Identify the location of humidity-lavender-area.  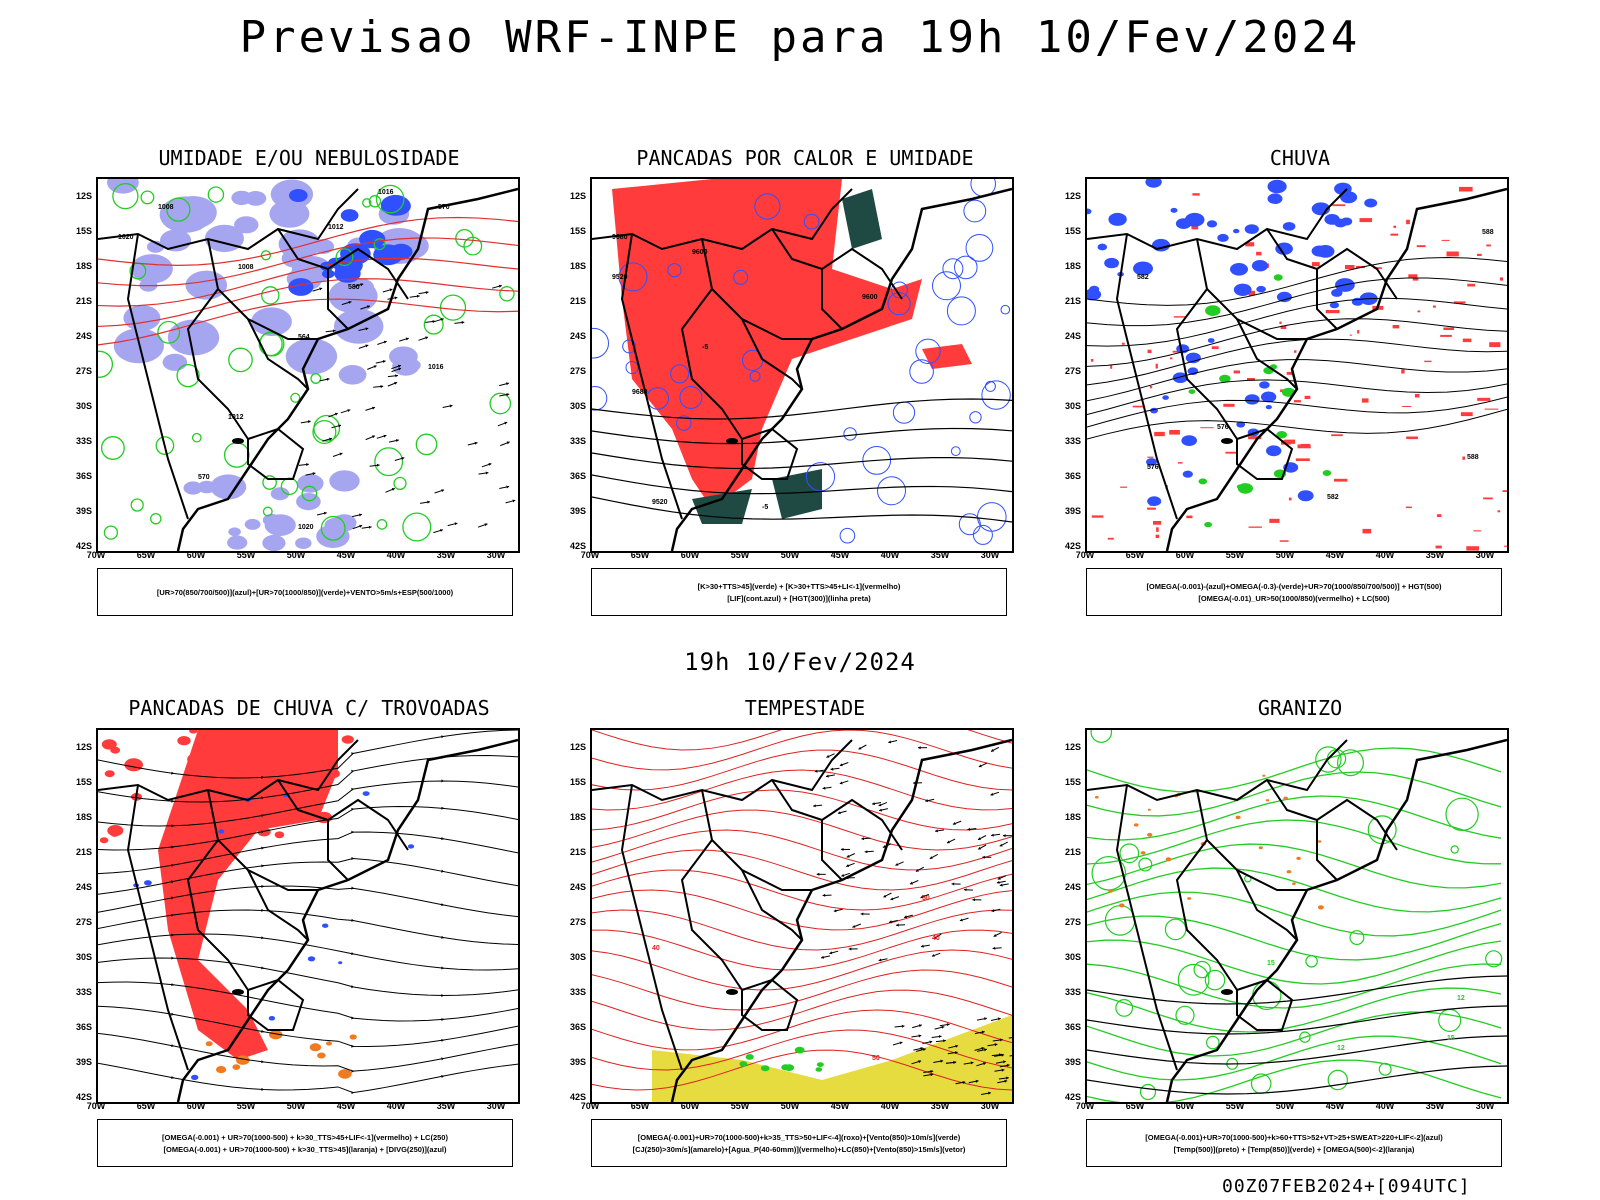
(241, 198).